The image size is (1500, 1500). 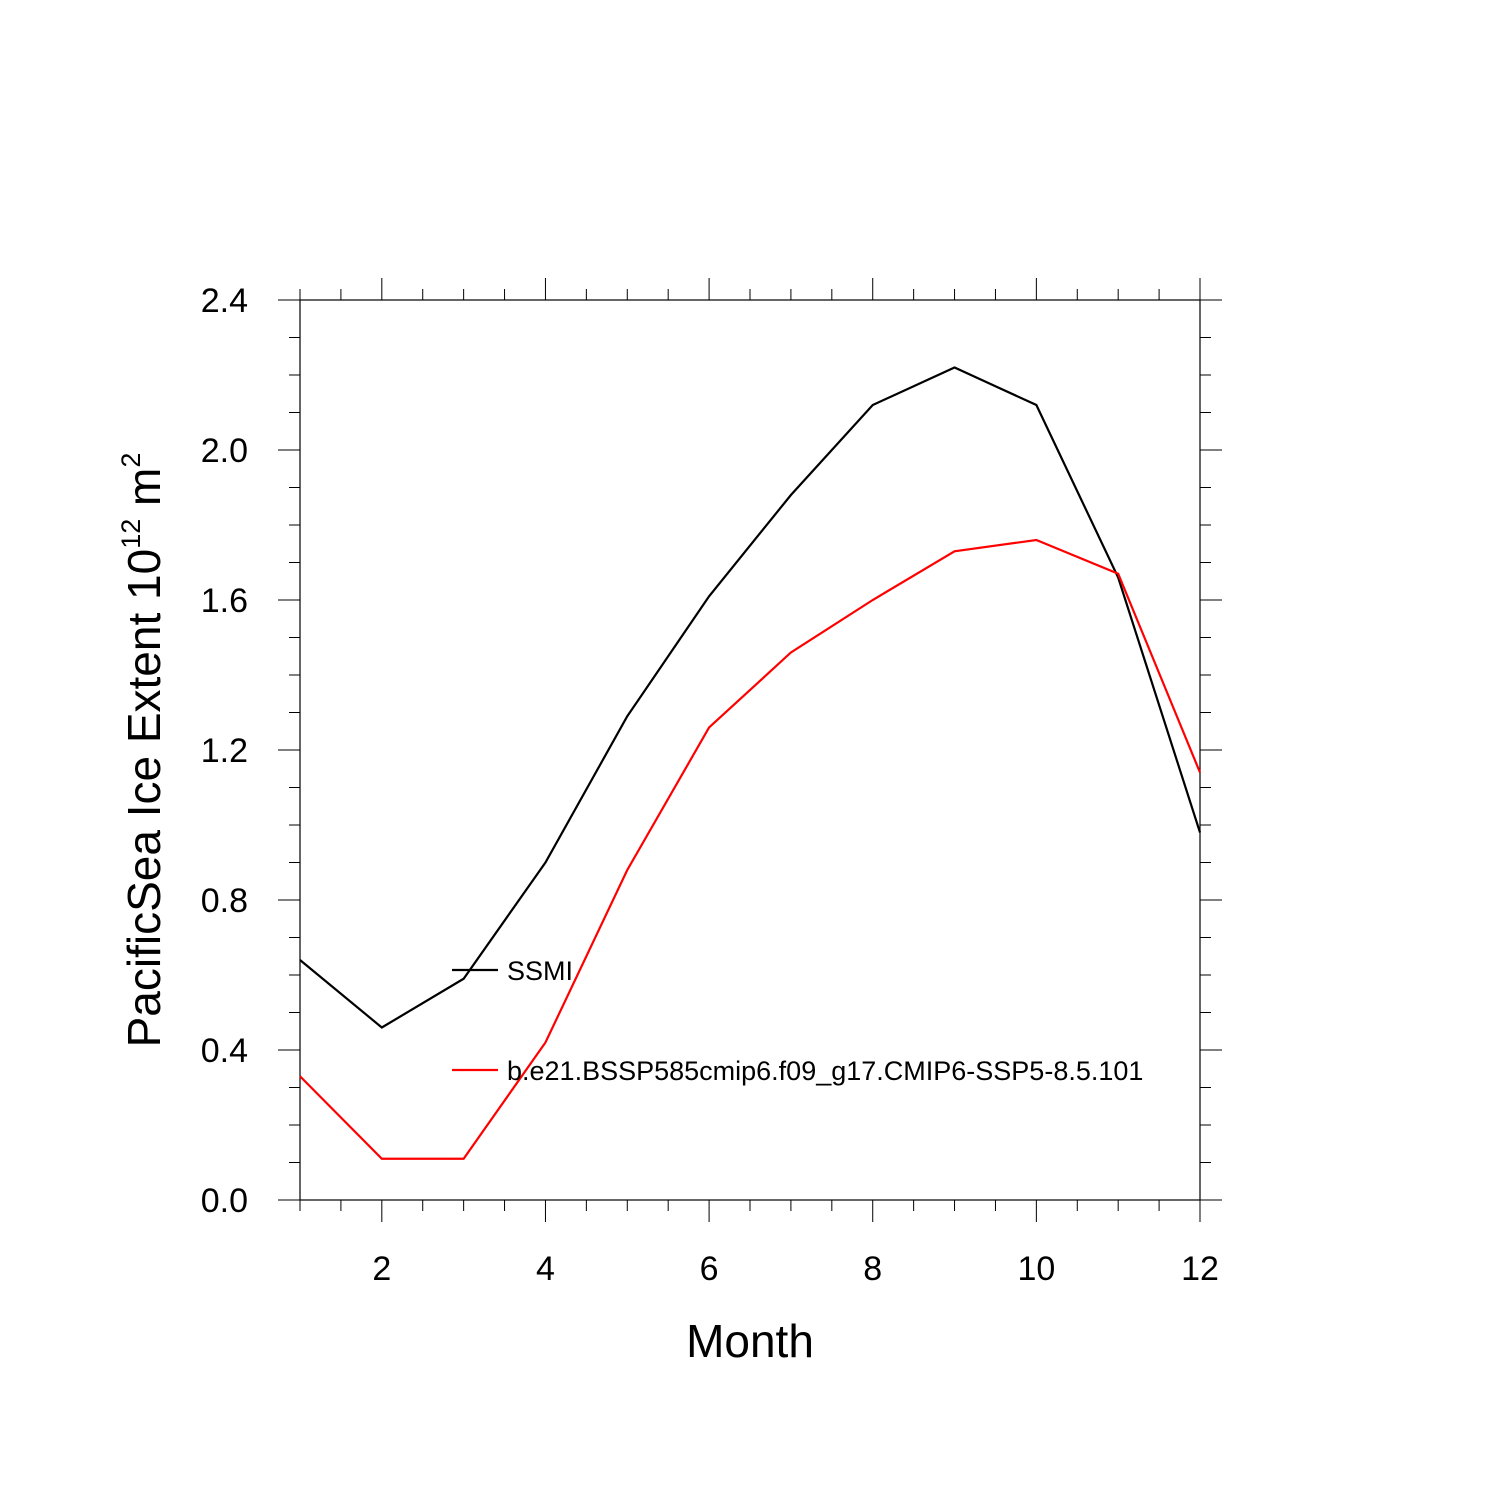 I want to click on legend-label-ssmi: SSMI, so click(x=540, y=971).